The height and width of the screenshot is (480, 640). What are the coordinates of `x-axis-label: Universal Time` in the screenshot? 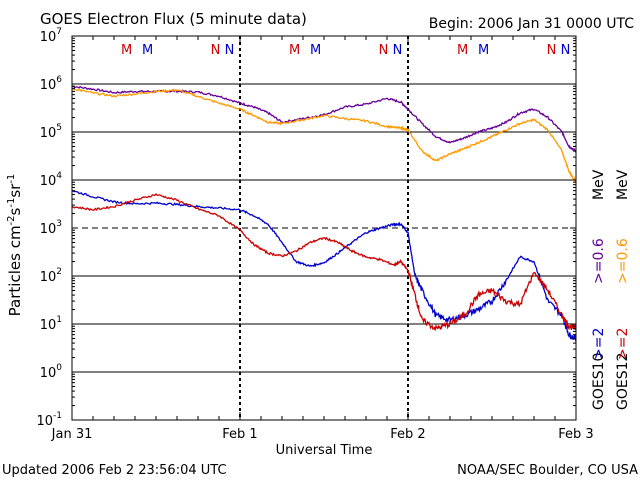 It's located at (324, 450).